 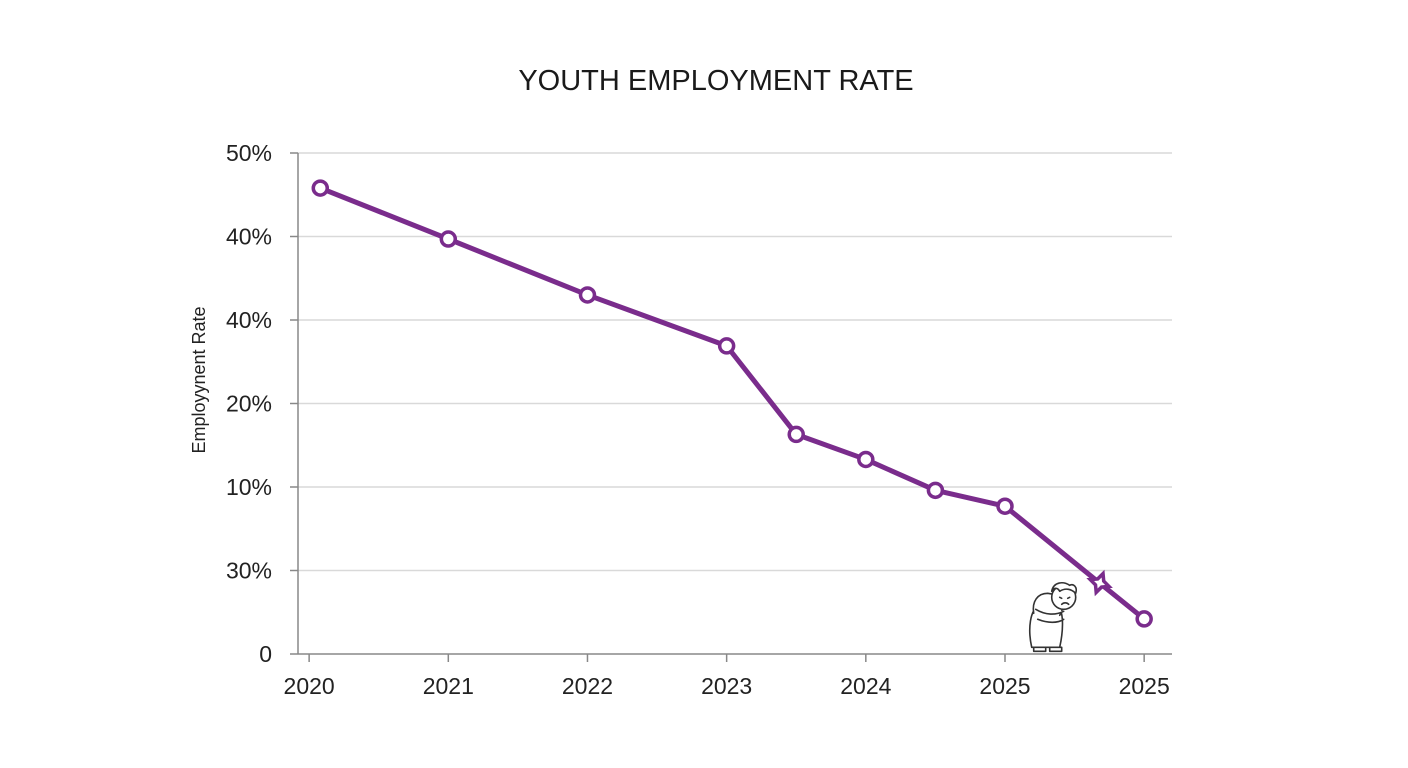 What do you see at coordinates (715, 81) in the screenshot?
I see `chart-title: YOUTH EMPLOYMENT RATE` at bounding box center [715, 81].